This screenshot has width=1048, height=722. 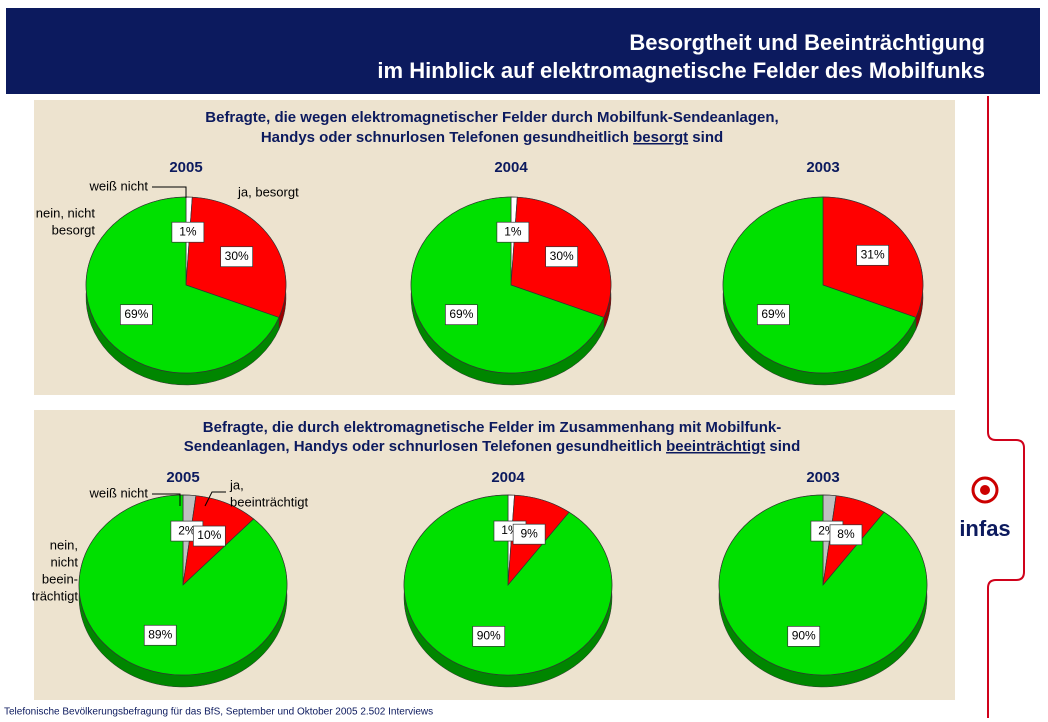 I want to click on header-bar, so click(x=523, y=51).